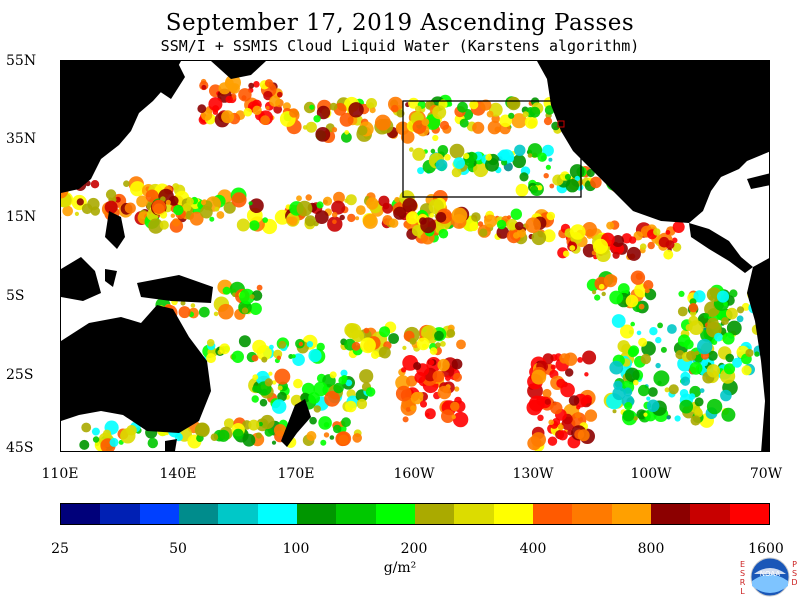 This screenshot has width=800, height=600. Describe the element at coordinates (296, 474) in the screenshot. I see `lon-label-170e: 170E` at that location.